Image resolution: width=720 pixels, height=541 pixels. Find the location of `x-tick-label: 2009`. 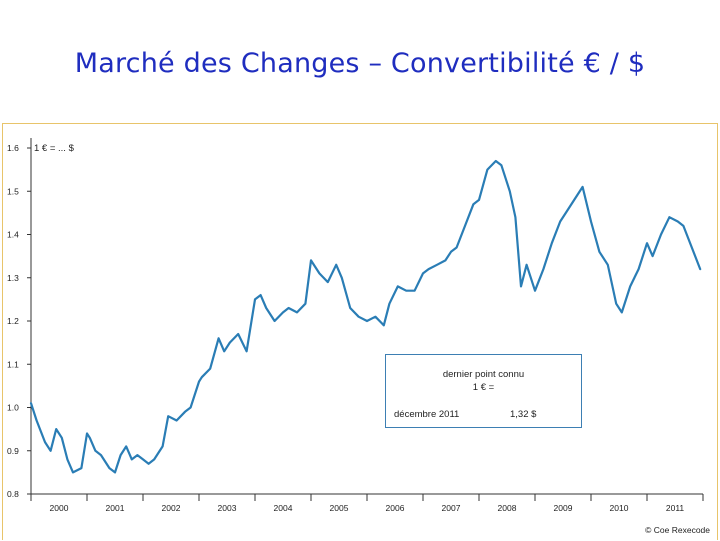

x-tick-label: 2009 is located at coordinates (563, 508).